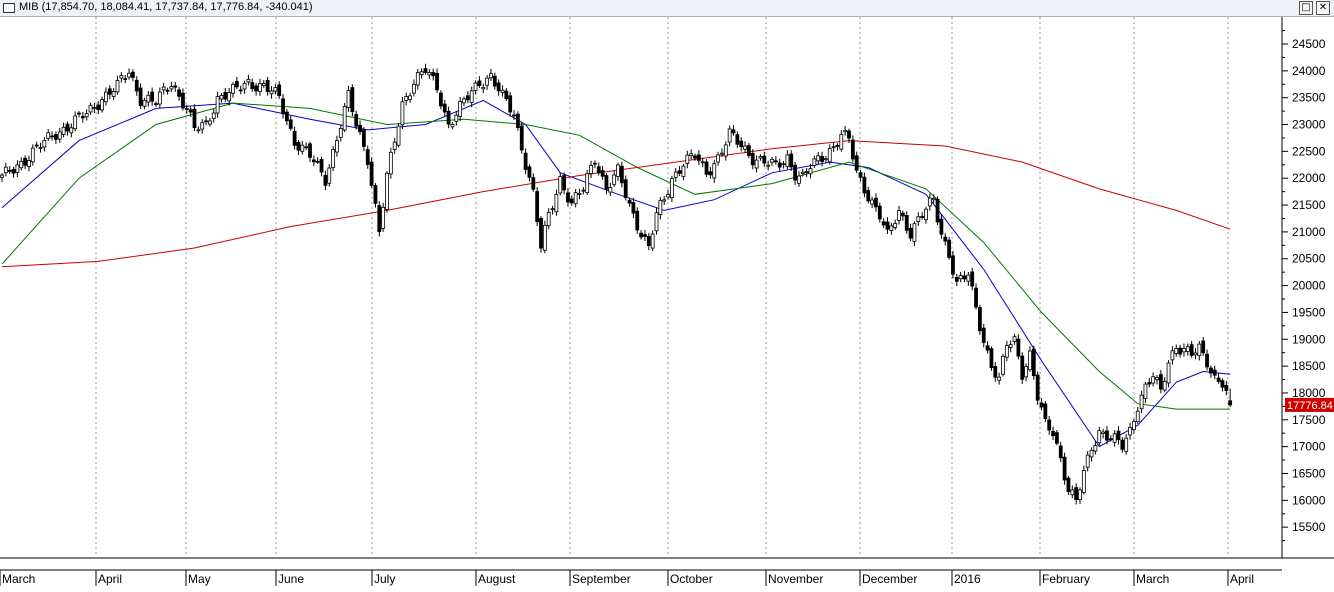 The height and width of the screenshot is (592, 1334). Describe the element at coordinates (199, 579) in the screenshot. I see `x-tick-label: May` at that location.